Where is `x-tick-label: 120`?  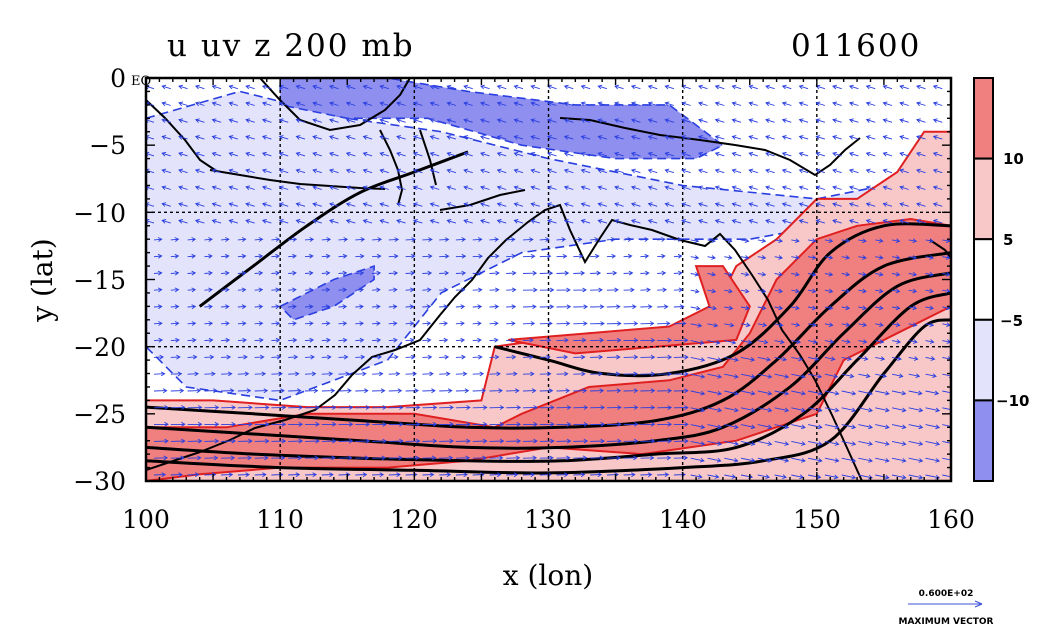 x-tick-label: 120 is located at coordinates (414, 519).